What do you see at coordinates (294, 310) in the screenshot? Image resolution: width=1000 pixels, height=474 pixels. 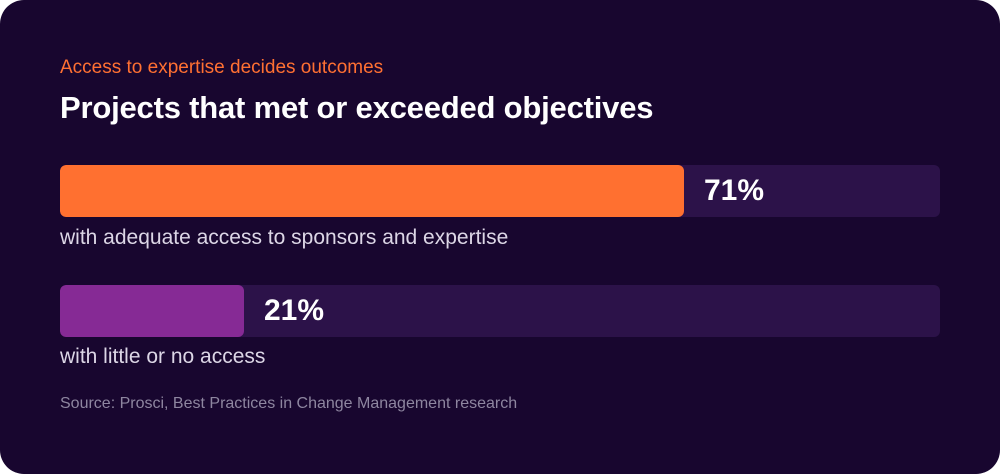 I see `value-label-little-or-no-access: 21%` at bounding box center [294, 310].